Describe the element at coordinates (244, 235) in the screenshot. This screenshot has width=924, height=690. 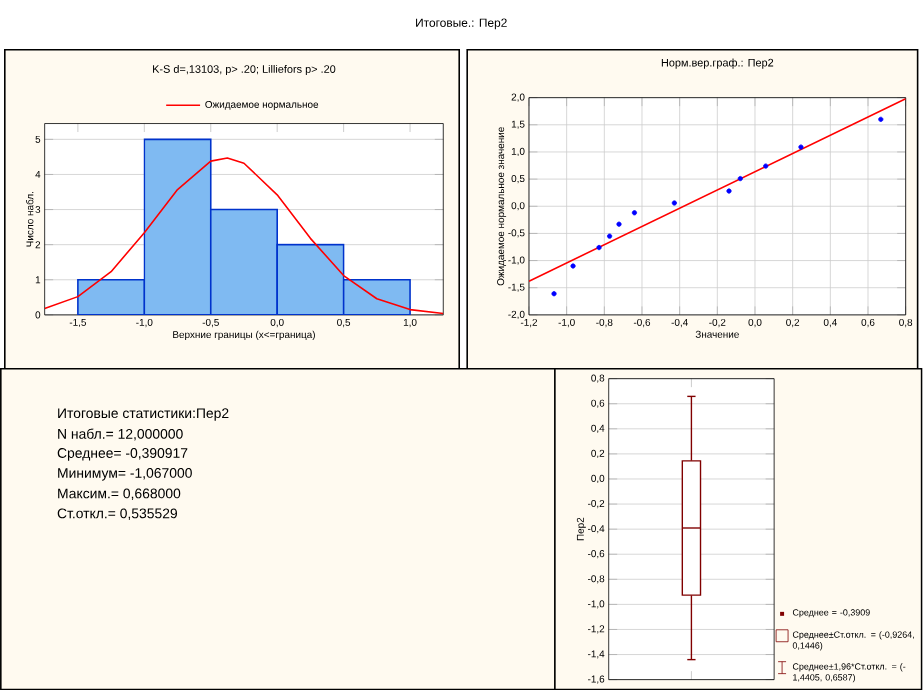
I see `line-series` at that location.